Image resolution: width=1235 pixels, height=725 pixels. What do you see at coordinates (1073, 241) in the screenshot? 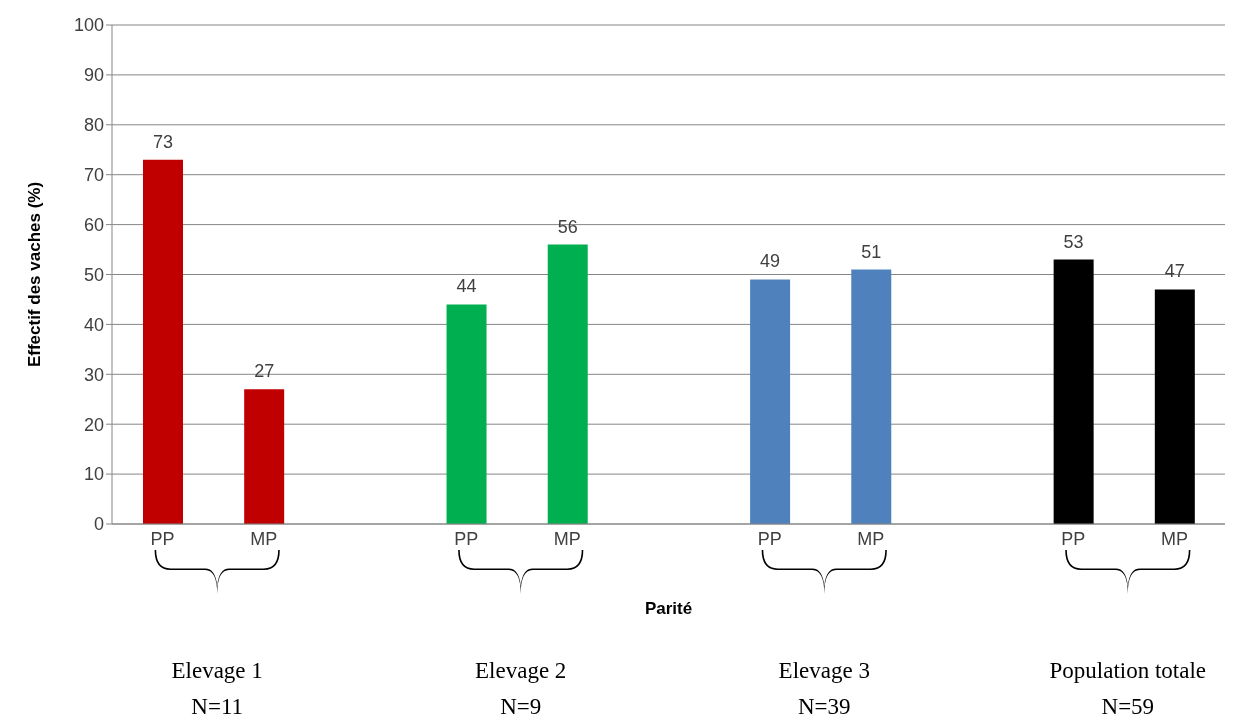
I see `data-label: 53` at bounding box center [1073, 241].